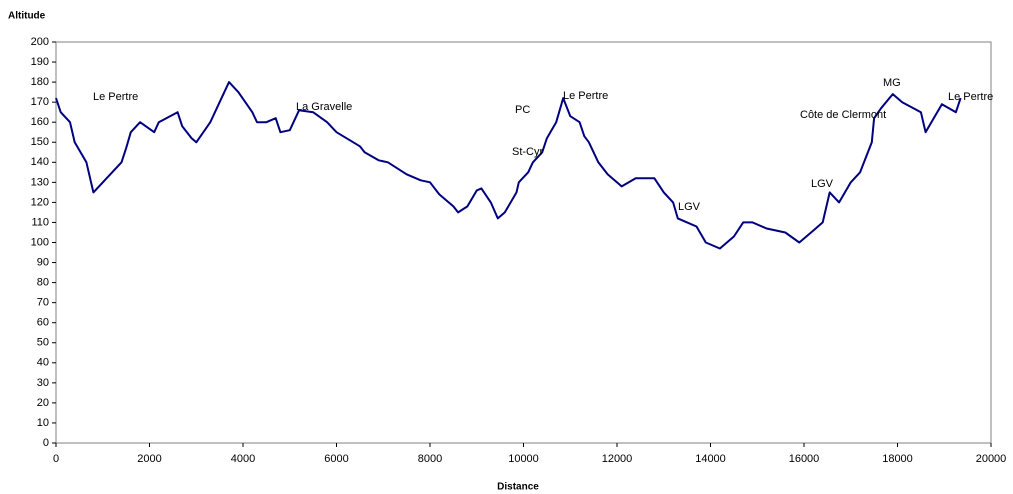 The height and width of the screenshot is (494, 1013). Describe the element at coordinates (40, 182) in the screenshot. I see `y-tick-label: 130` at that location.